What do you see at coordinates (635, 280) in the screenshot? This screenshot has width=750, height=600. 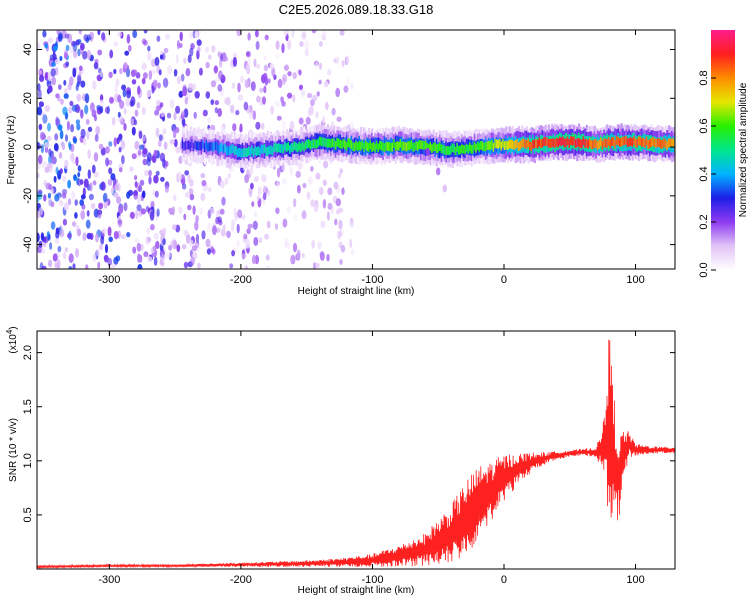 I see `spectrogram-x-tick-label: 100` at bounding box center [635, 280].